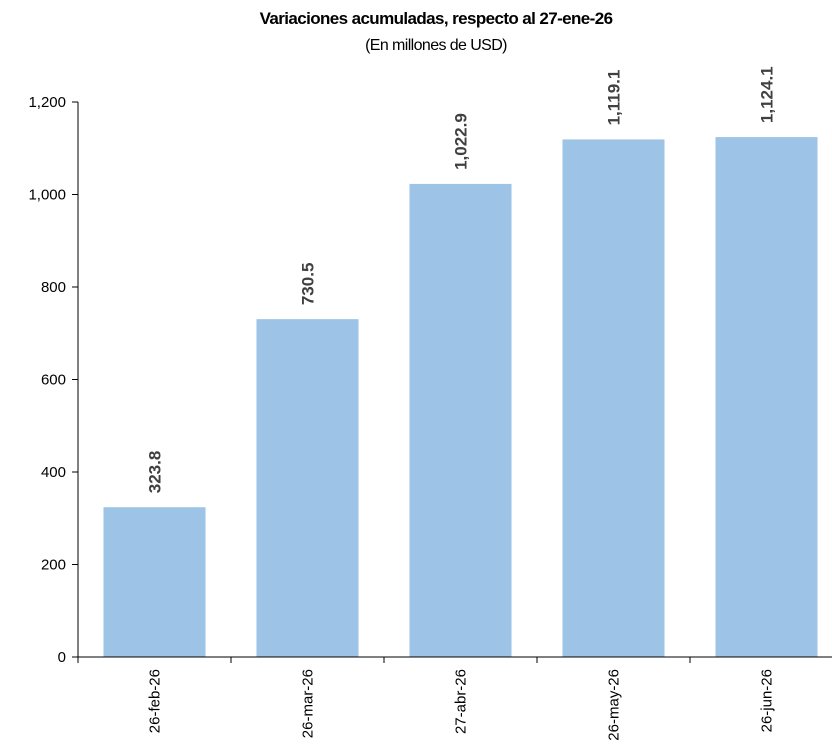  Describe the element at coordinates (767, 94) in the screenshot. I see `data-label: 1,124.1` at that location.